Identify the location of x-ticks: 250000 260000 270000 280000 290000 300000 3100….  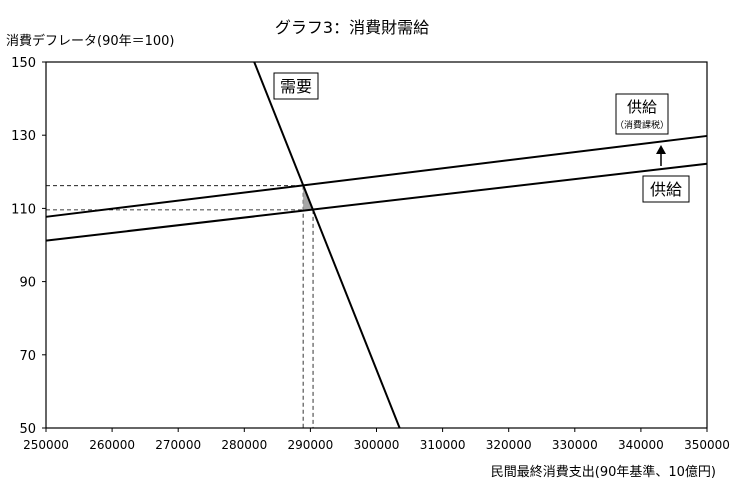
(376, 440).